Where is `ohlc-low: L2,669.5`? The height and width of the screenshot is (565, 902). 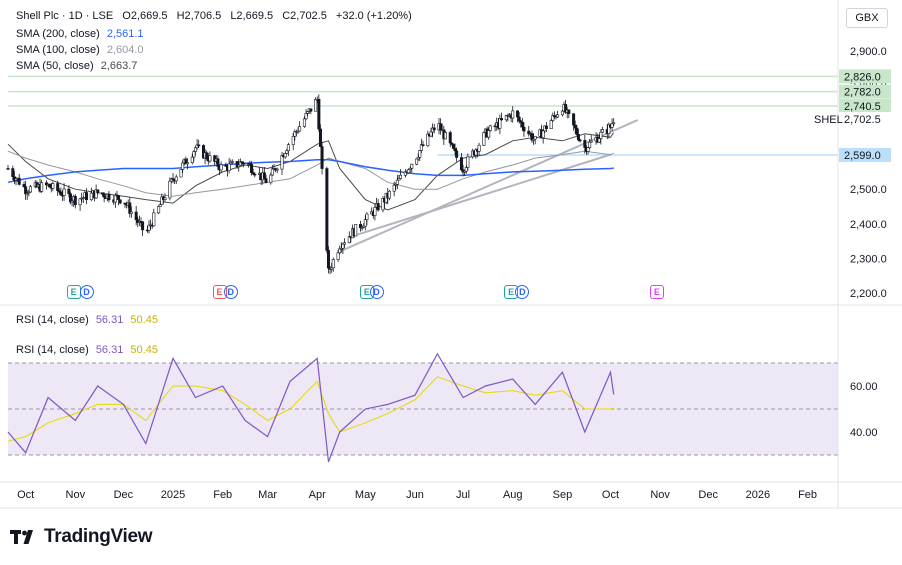
ohlc-low: L2,669.5 is located at coordinates (252, 16).